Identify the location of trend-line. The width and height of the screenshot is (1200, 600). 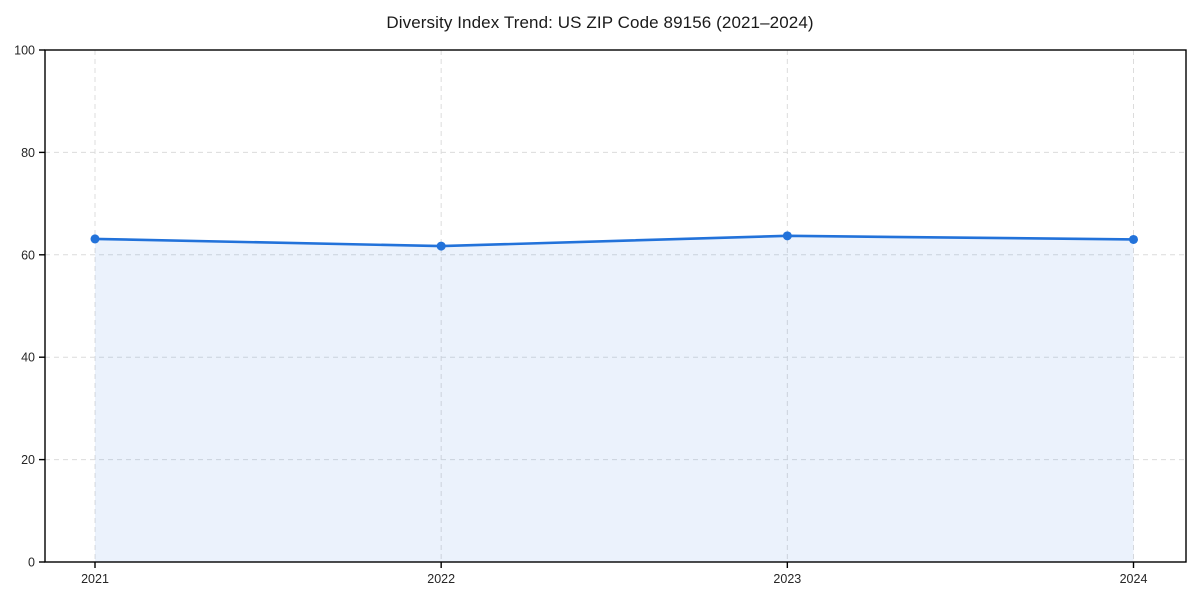
(614, 241).